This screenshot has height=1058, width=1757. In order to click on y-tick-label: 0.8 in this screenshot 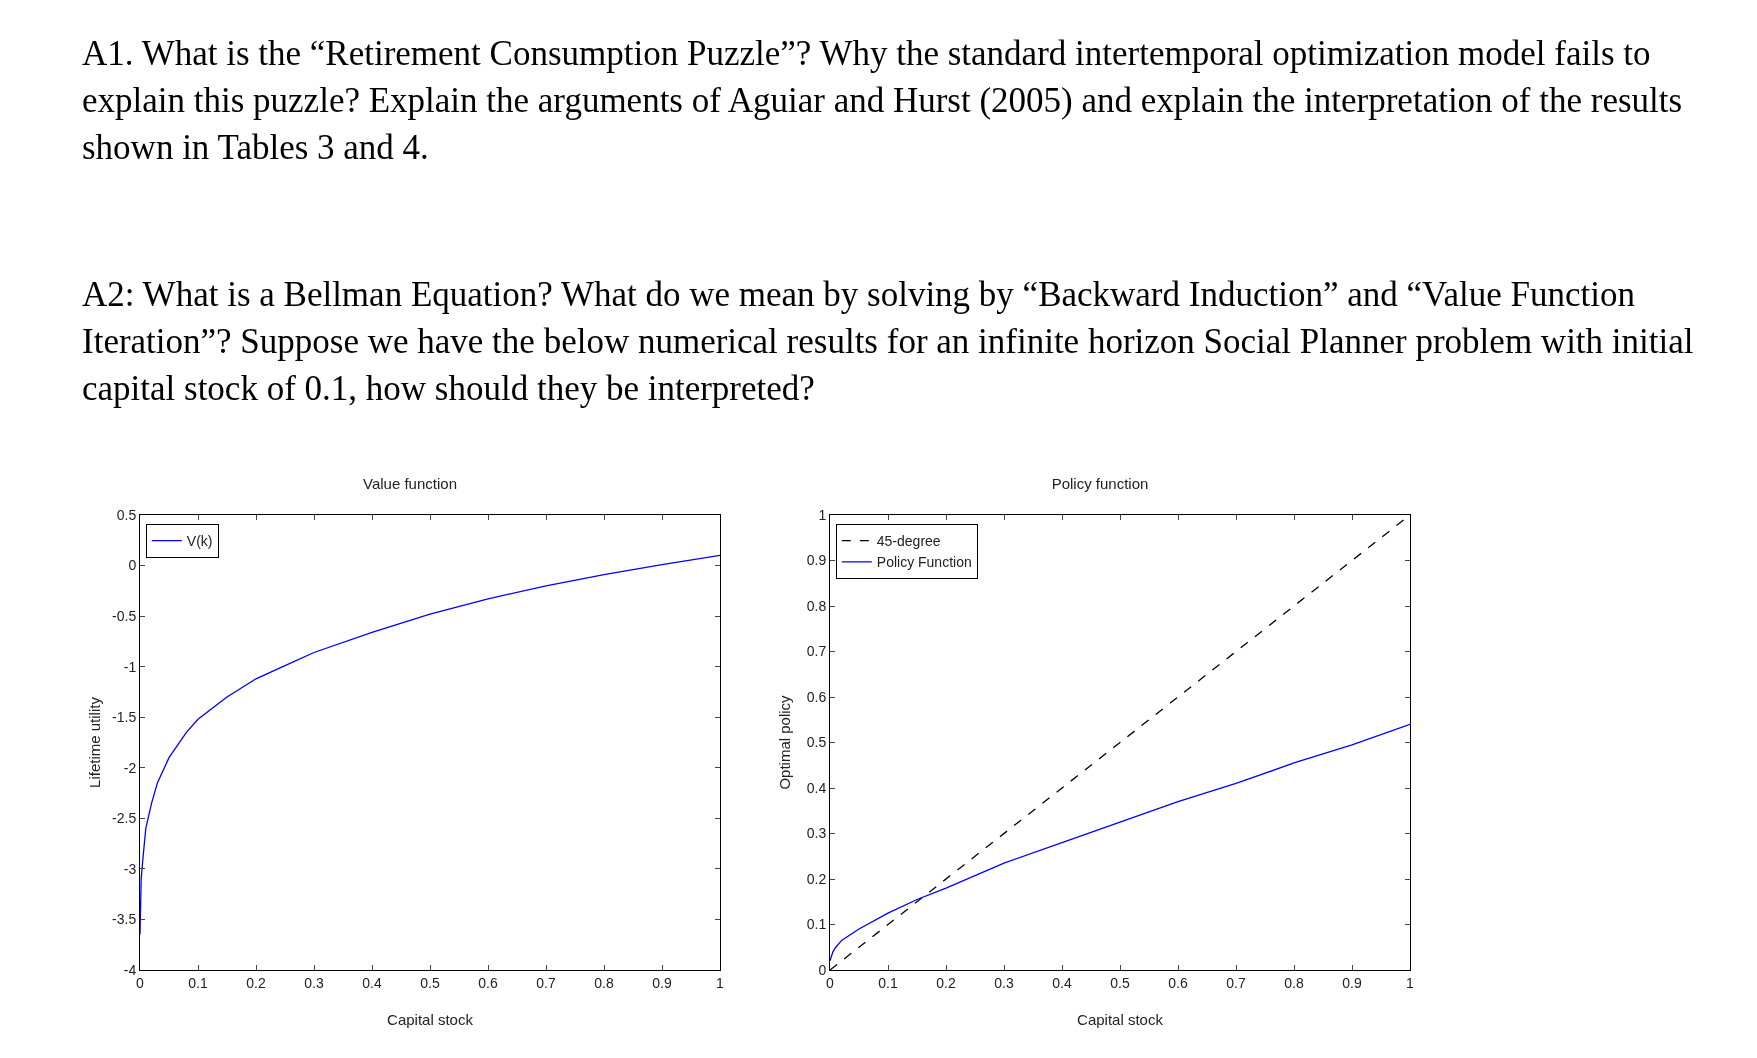, I will do `click(816, 605)`.